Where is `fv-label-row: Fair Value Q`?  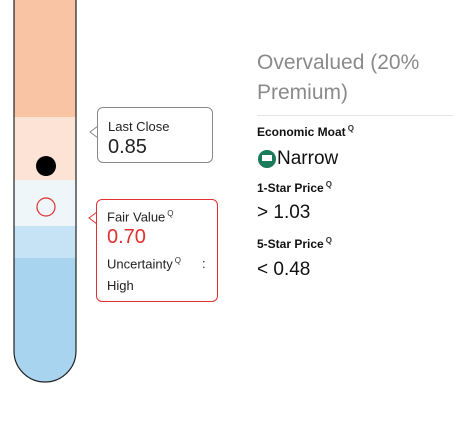 fv-label-row: Fair Value Q is located at coordinates (140, 217).